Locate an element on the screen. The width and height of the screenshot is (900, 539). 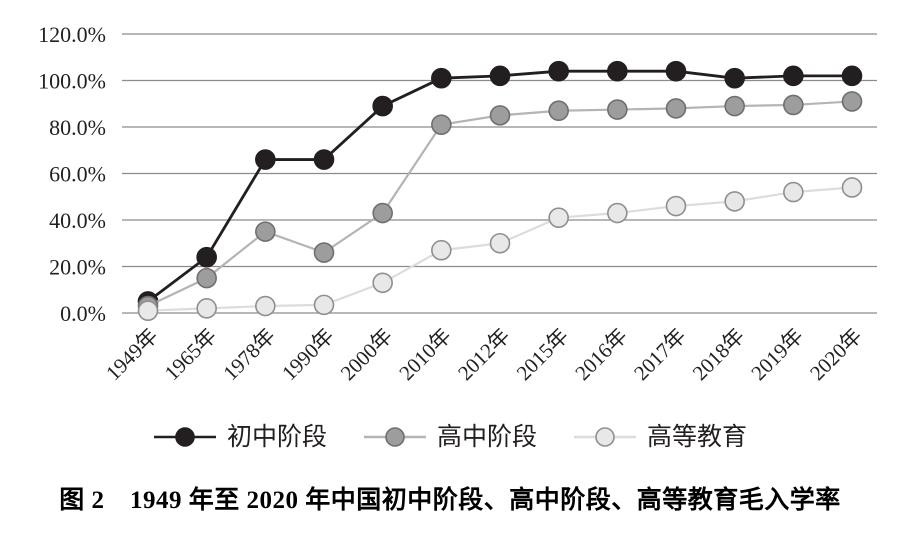
legend-item-junior-secondary: 初中阶段 is located at coordinates (240, 437).